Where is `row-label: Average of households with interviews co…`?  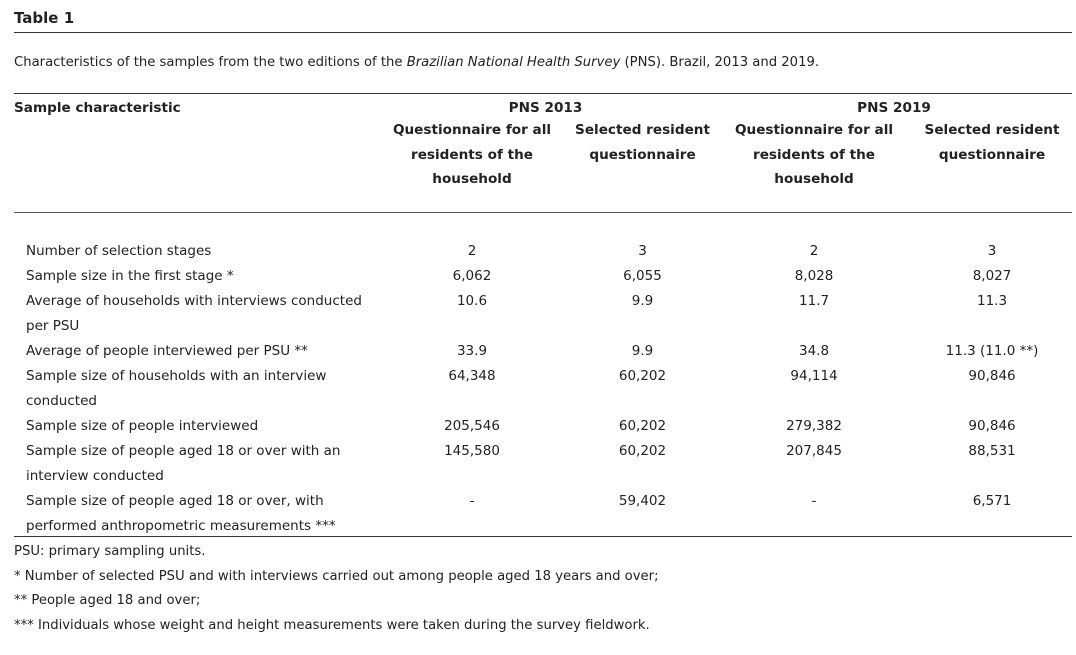
row-label: Average of households with interviews co… is located at coordinates (194, 313).